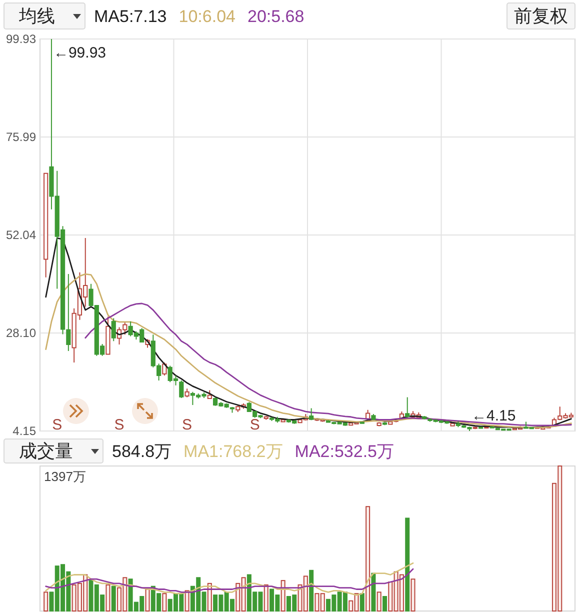  Describe the element at coordinates (130, 16) in the screenshot. I see `text: MA5:7.13` at that location.